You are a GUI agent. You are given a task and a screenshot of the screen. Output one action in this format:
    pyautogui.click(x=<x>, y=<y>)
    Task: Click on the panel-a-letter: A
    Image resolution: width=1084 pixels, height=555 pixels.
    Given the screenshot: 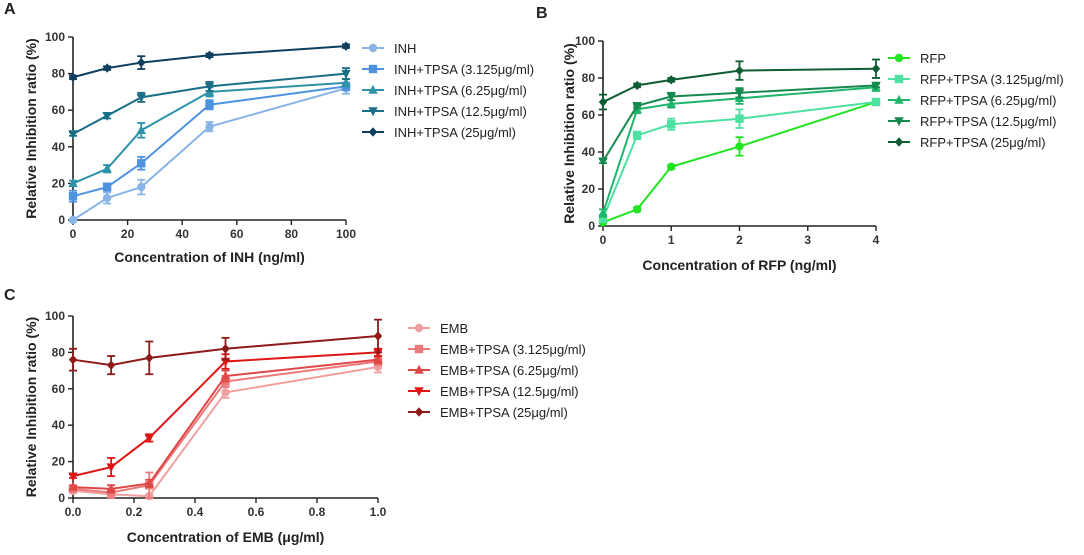 What is the action you would take?
    pyautogui.click(x=10, y=9)
    